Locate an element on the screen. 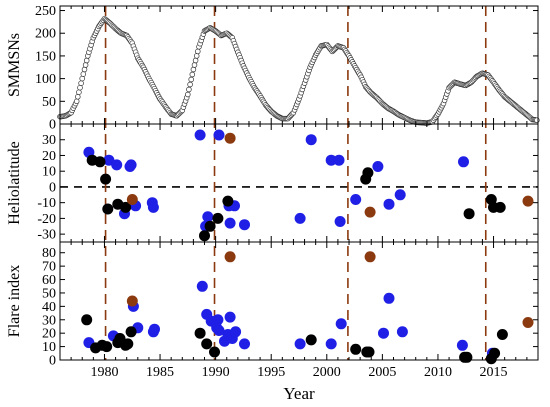  sunspot-ylabel: SMMSNs is located at coordinates (14, 65).